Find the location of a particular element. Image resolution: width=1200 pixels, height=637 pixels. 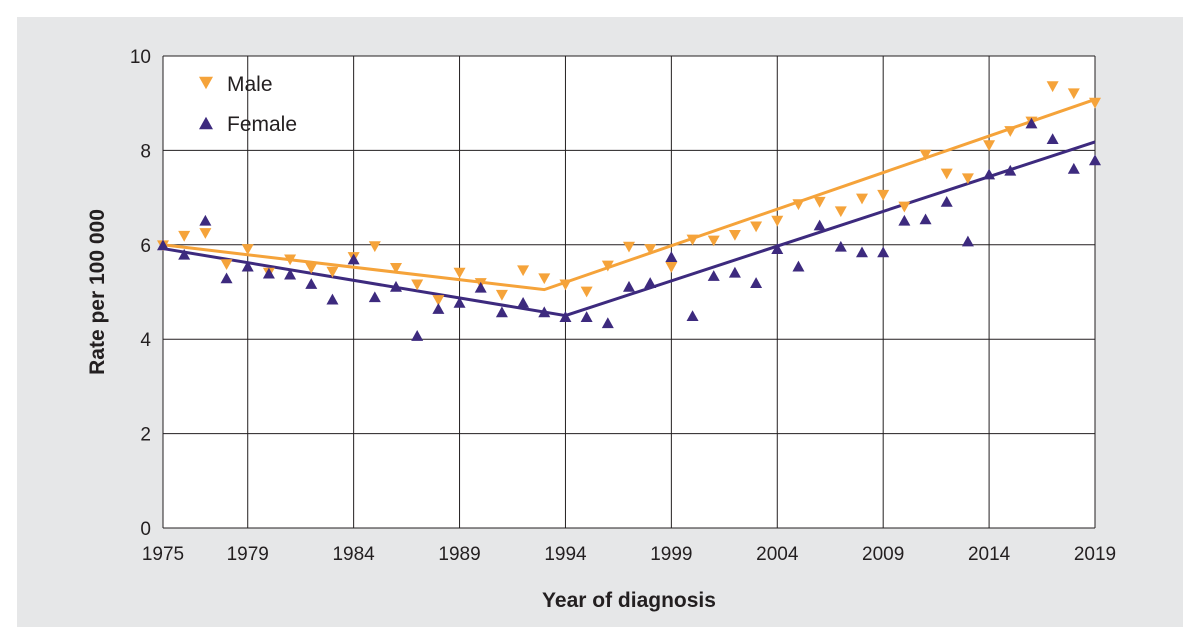

x-tick-label: 1975 is located at coordinates (163, 554).